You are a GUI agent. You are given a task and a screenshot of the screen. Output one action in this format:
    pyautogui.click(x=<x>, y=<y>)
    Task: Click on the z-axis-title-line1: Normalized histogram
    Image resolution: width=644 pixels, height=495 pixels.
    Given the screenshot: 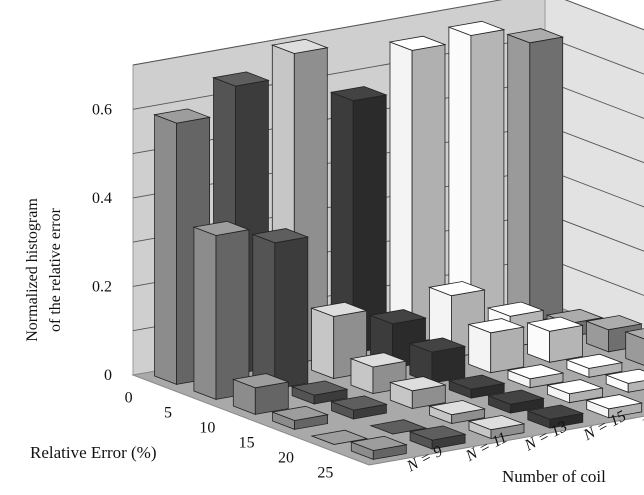 What is the action you would take?
    pyautogui.click(x=32, y=270)
    